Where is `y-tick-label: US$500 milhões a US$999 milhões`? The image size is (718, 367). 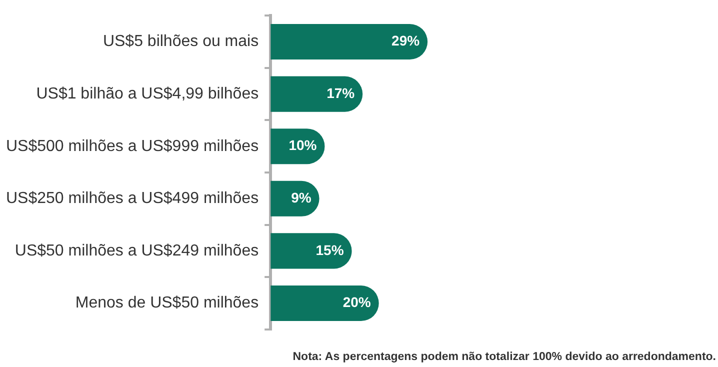 y-tick-label: US$500 milhões a US$999 milhões is located at coordinates (132, 146).